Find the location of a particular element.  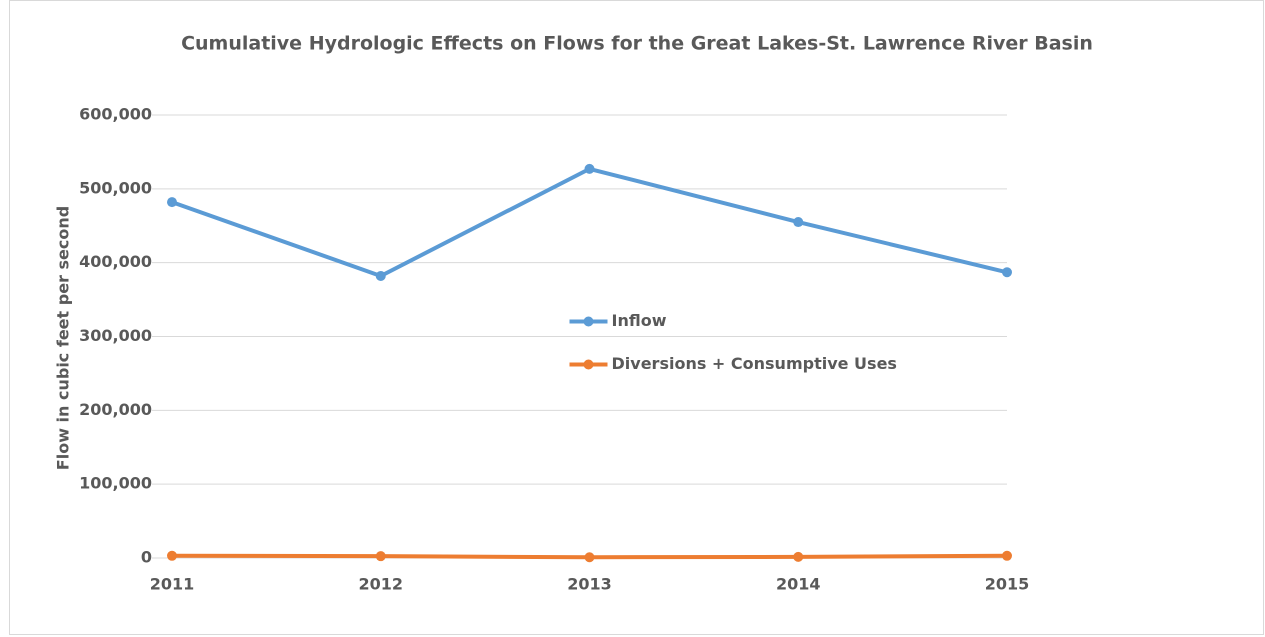

y-tick-label: 400,000 is located at coordinates (115, 261).